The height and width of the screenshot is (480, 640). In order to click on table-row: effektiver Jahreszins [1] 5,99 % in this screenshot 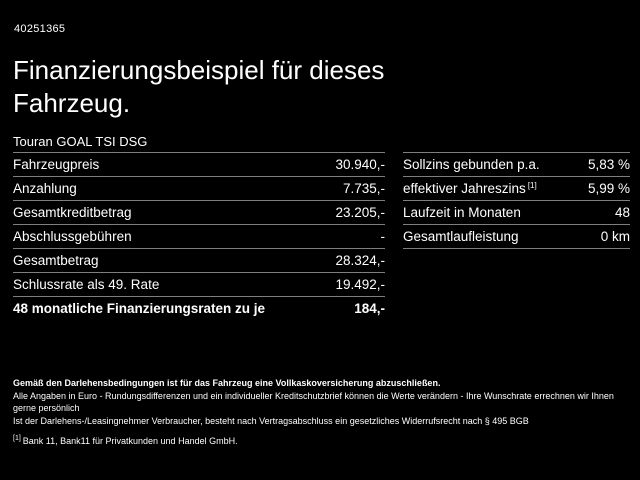, I will do `click(516, 188)`.